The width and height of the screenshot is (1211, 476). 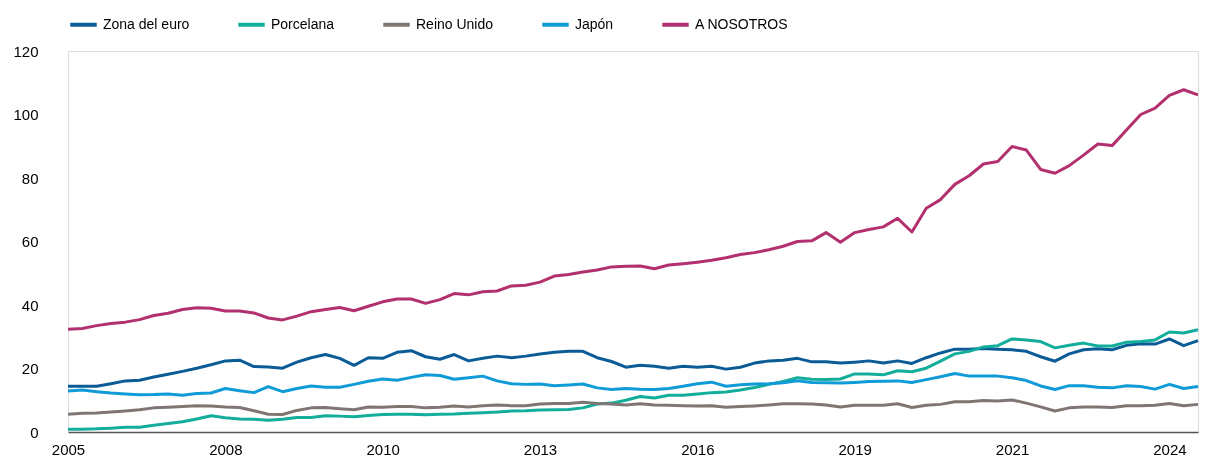 What do you see at coordinates (1012, 449) in the screenshot?
I see `x-tick-label: 2021` at bounding box center [1012, 449].